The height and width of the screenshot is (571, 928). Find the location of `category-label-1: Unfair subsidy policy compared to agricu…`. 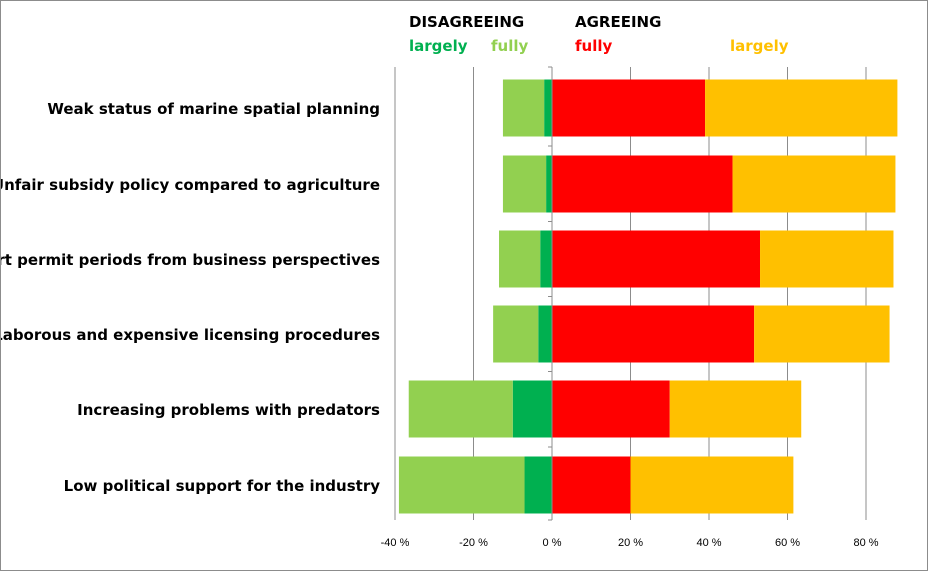

category-label-1: Unfair subsidy policy compared to agricu… is located at coordinates (190, 185).